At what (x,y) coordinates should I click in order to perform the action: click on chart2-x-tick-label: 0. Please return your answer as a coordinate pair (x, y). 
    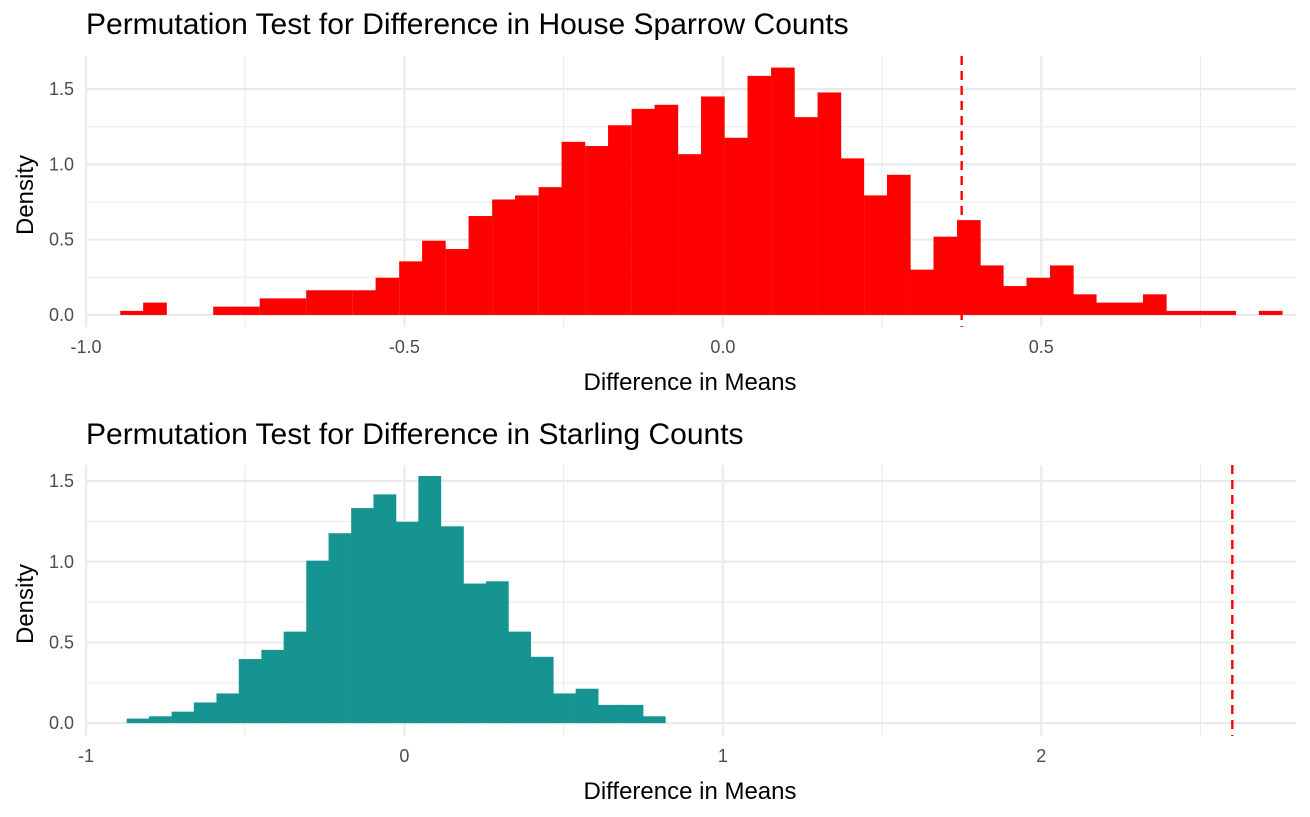
    Looking at the image, I should click on (404, 756).